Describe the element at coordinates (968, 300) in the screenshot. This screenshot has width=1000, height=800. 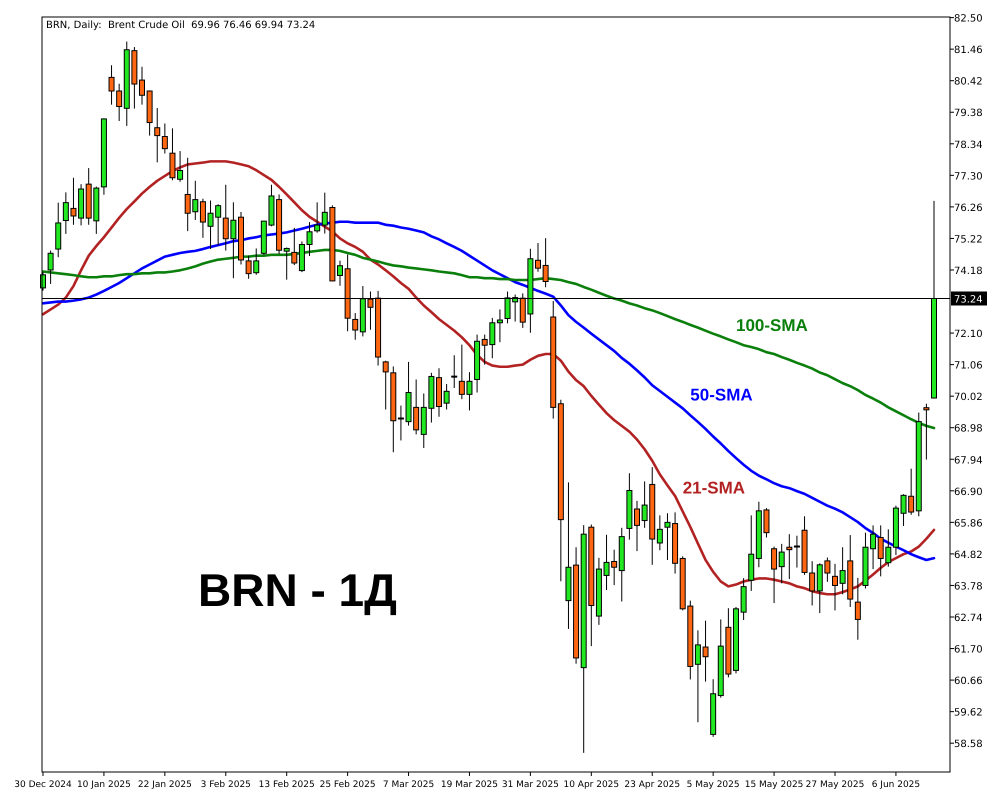
I see `ref-line-label: 73.24` at that location.